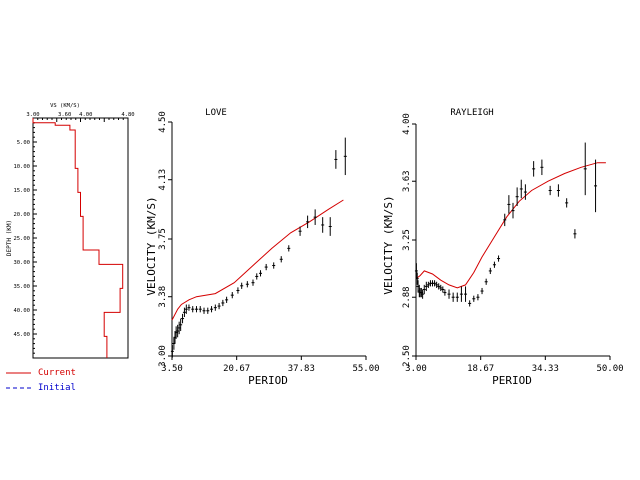  I want to click on x-tick-label: 3.00, so click(416, 369).